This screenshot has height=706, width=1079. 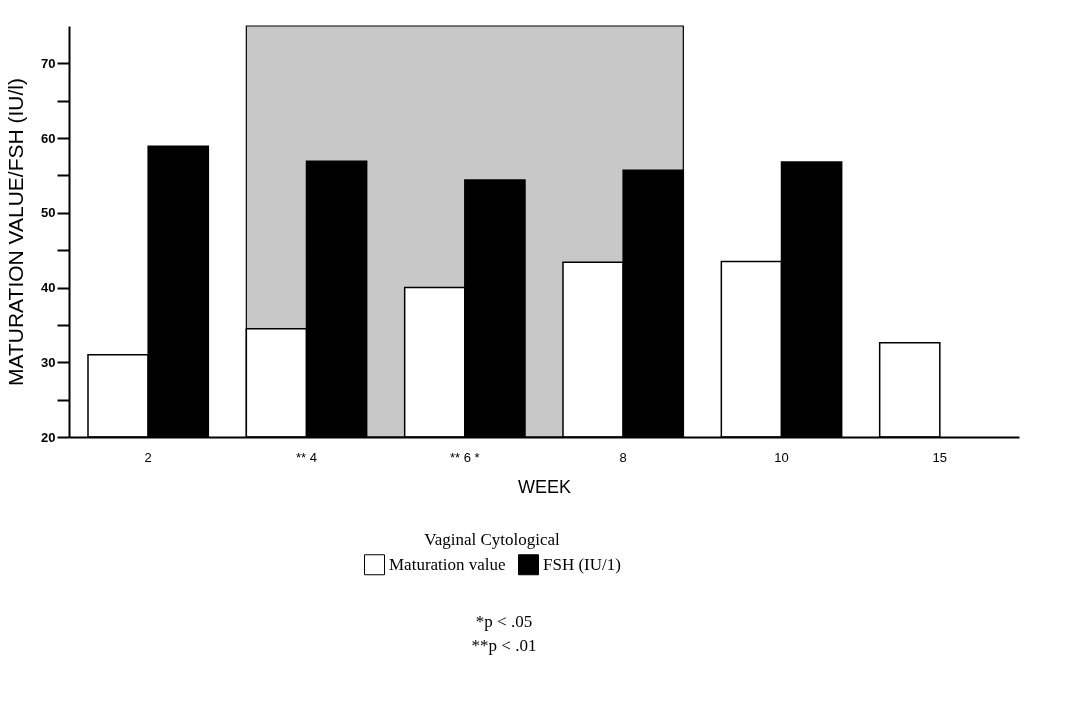 What do you see at coordinates (148, 457) in the screenshot?
I see `x-tick-label: 2` at bounding box center [148, 457].